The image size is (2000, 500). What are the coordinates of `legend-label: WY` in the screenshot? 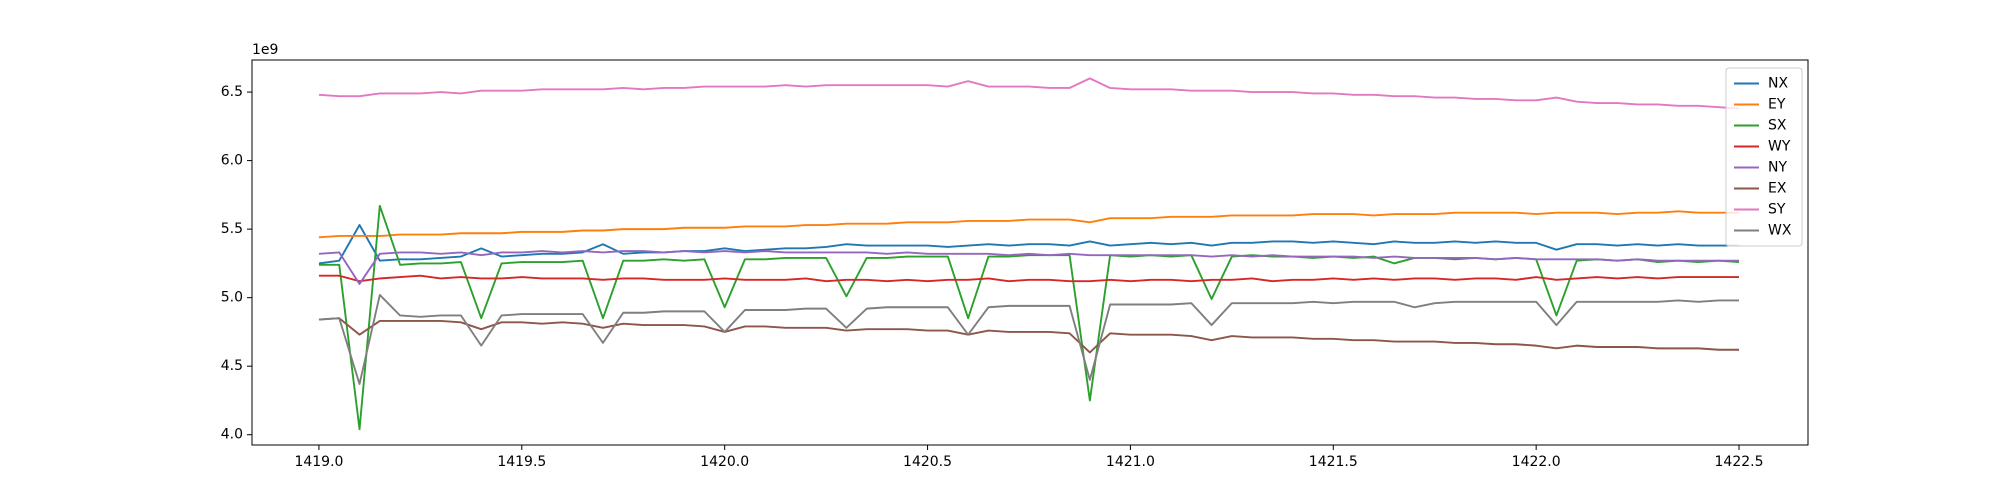 It's located at (1779, 147).